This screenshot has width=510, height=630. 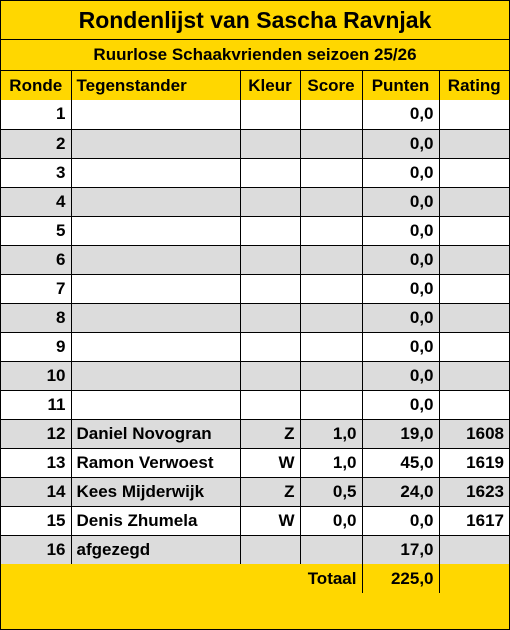 What do you see at coordinates (36, 259) in the screenshot?
I see `cell-ronde: 6` at bounding box center [36, 259].